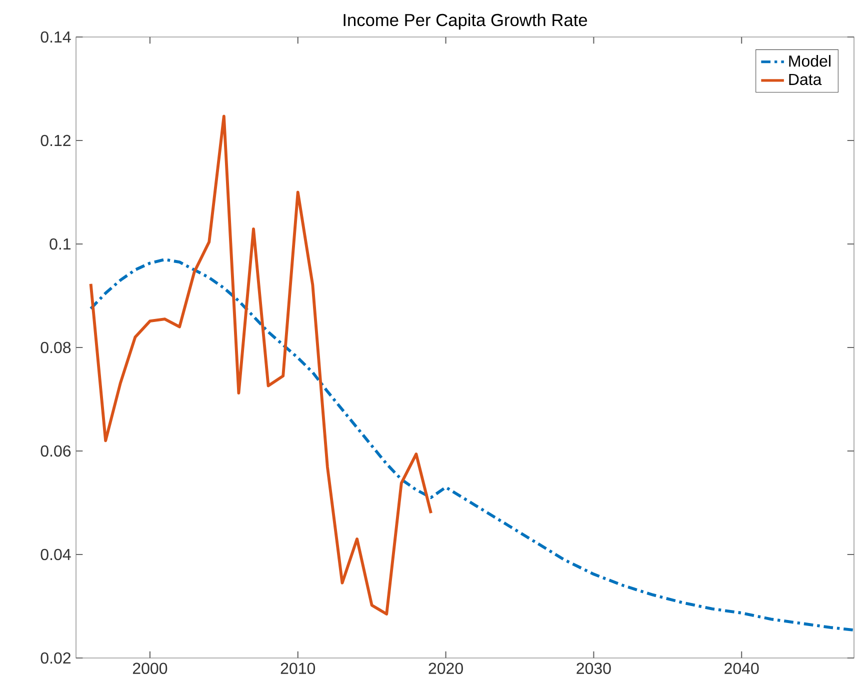  I want to click on x-tick-label: 2040, so click(741, 668).